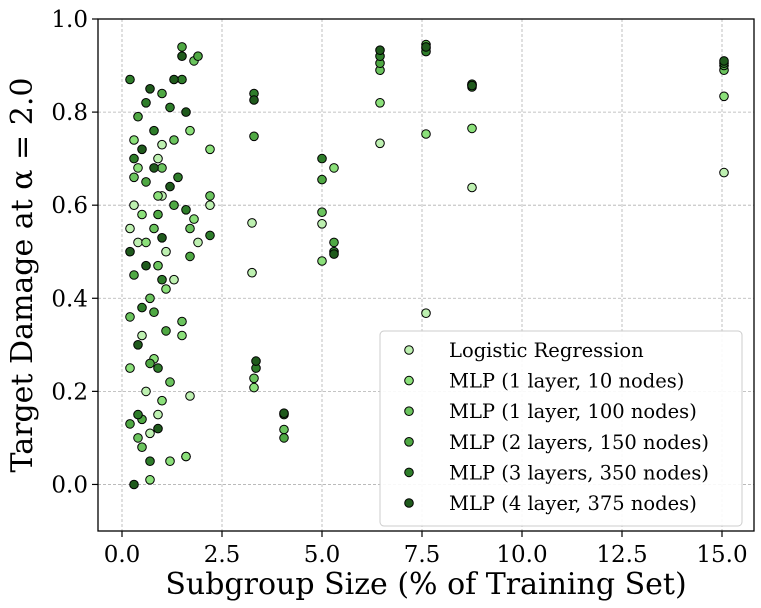  I want to click on y-tick-label: 0.2, so click(69, 392).